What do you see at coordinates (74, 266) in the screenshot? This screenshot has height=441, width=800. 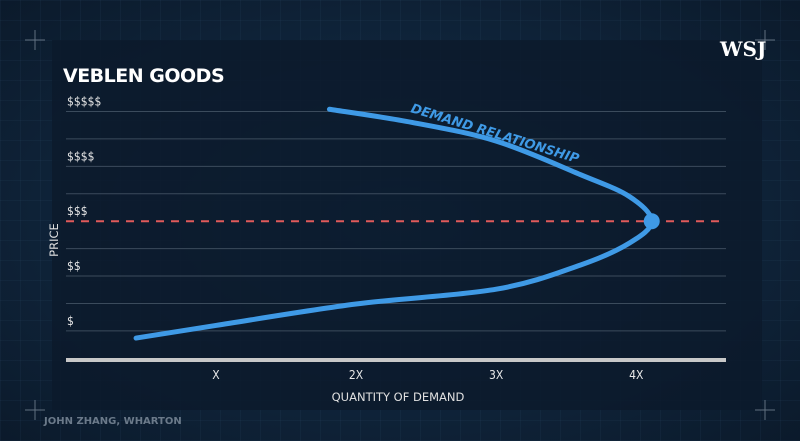 I see `y-tick-label: $$` at bounding box center [74, 266].